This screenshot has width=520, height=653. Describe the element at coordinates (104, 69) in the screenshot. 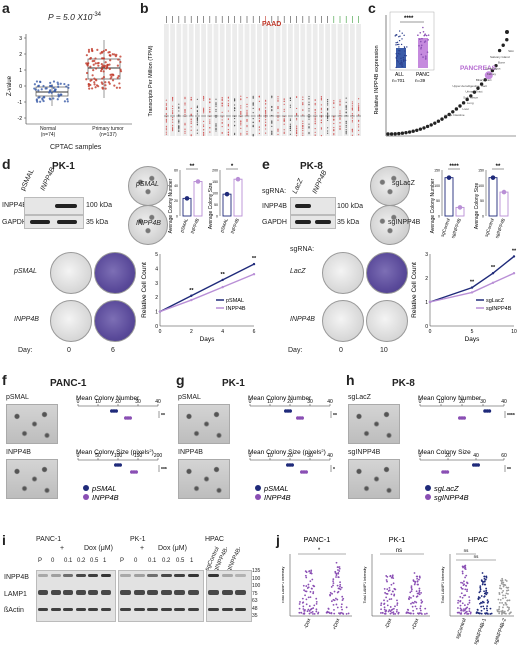

I see `tumor-box` at that location.